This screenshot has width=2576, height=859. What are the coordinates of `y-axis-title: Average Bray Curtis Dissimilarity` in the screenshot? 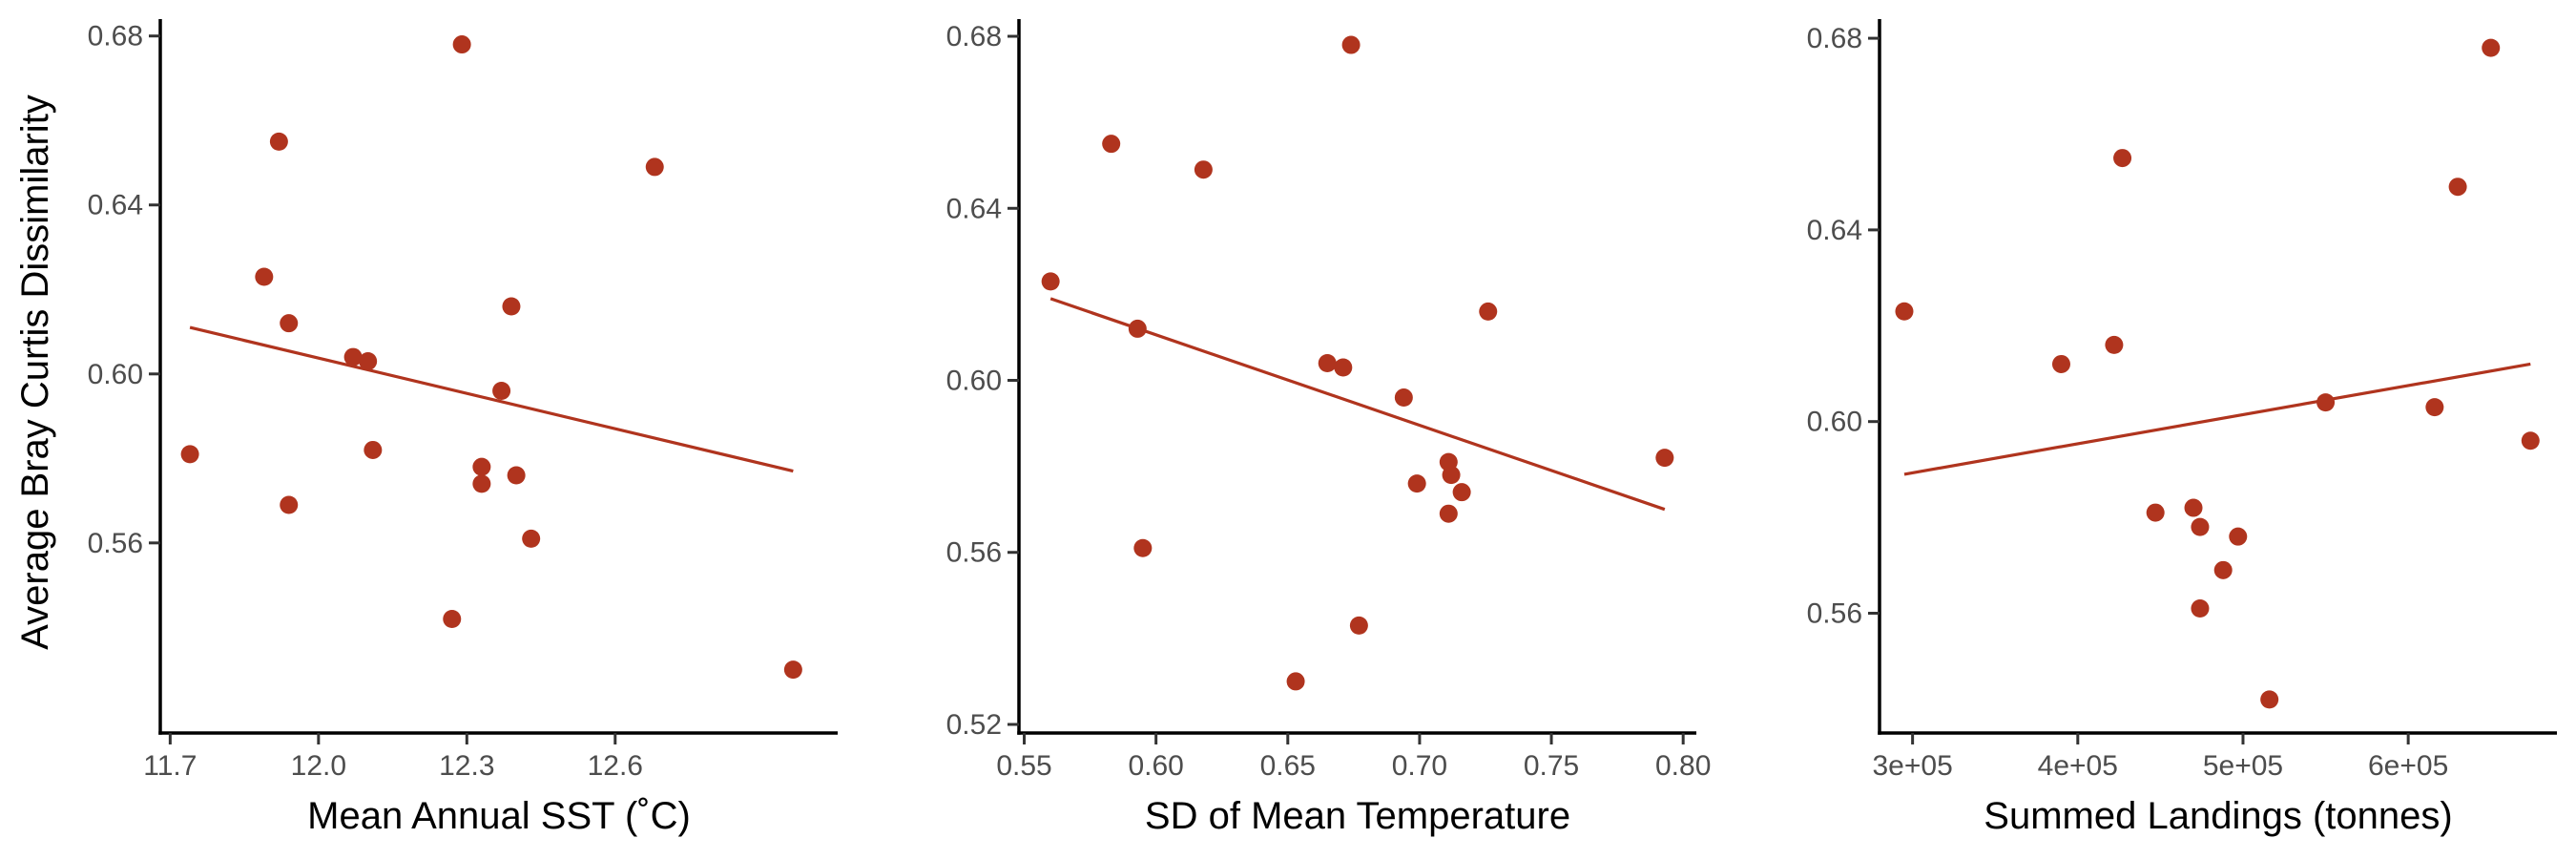 It's located at (35, 372).